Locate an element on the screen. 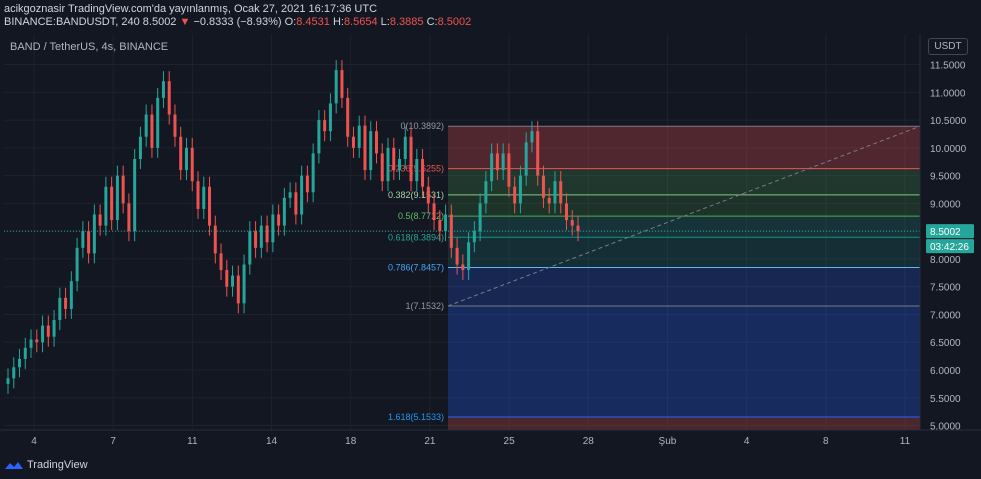  chart-title: BAND / TetherUS, 4s, BINANCE is located at coordinates (89, 47).